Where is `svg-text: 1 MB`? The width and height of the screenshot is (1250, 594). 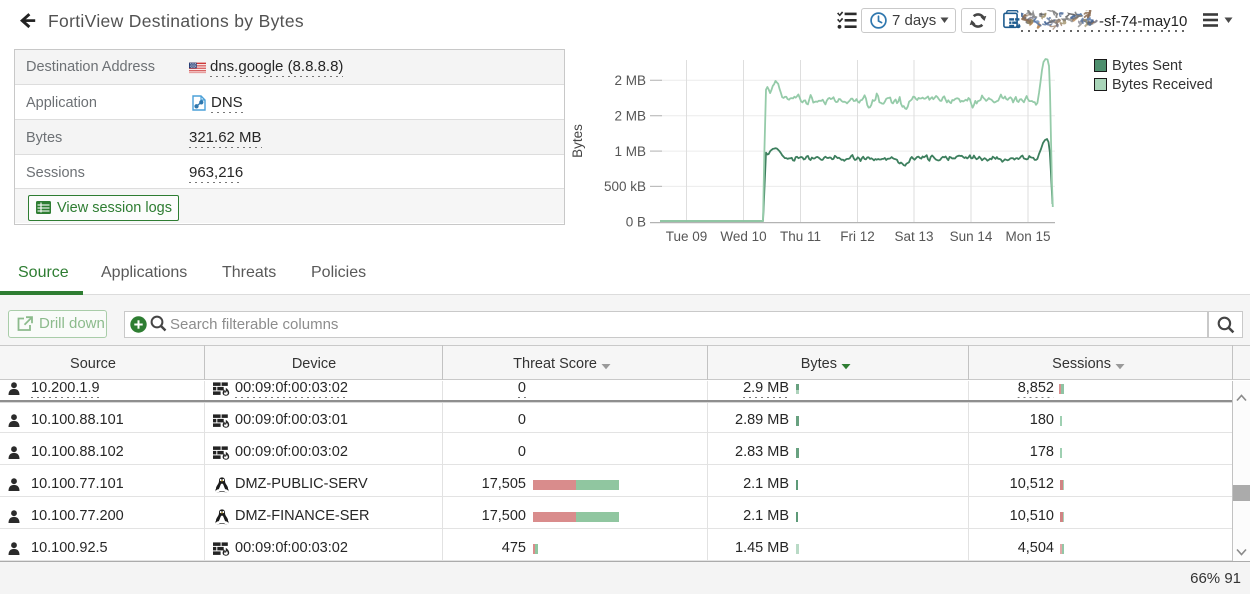
svg-text: 1 MB is located at coordinates (630, 151).